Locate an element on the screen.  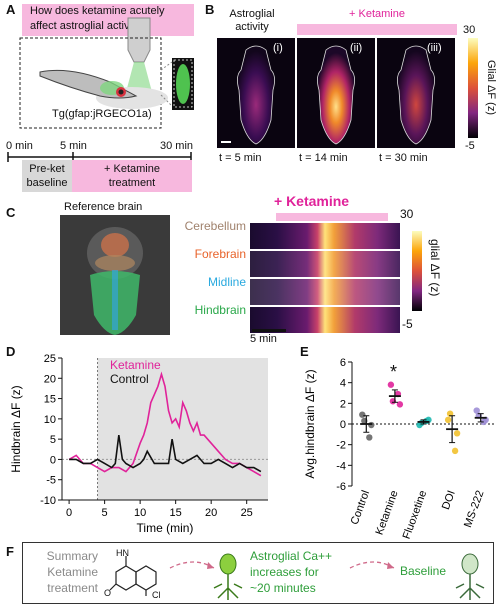
astroglial-title-line-2: activity is located at coordinates (252, 27).